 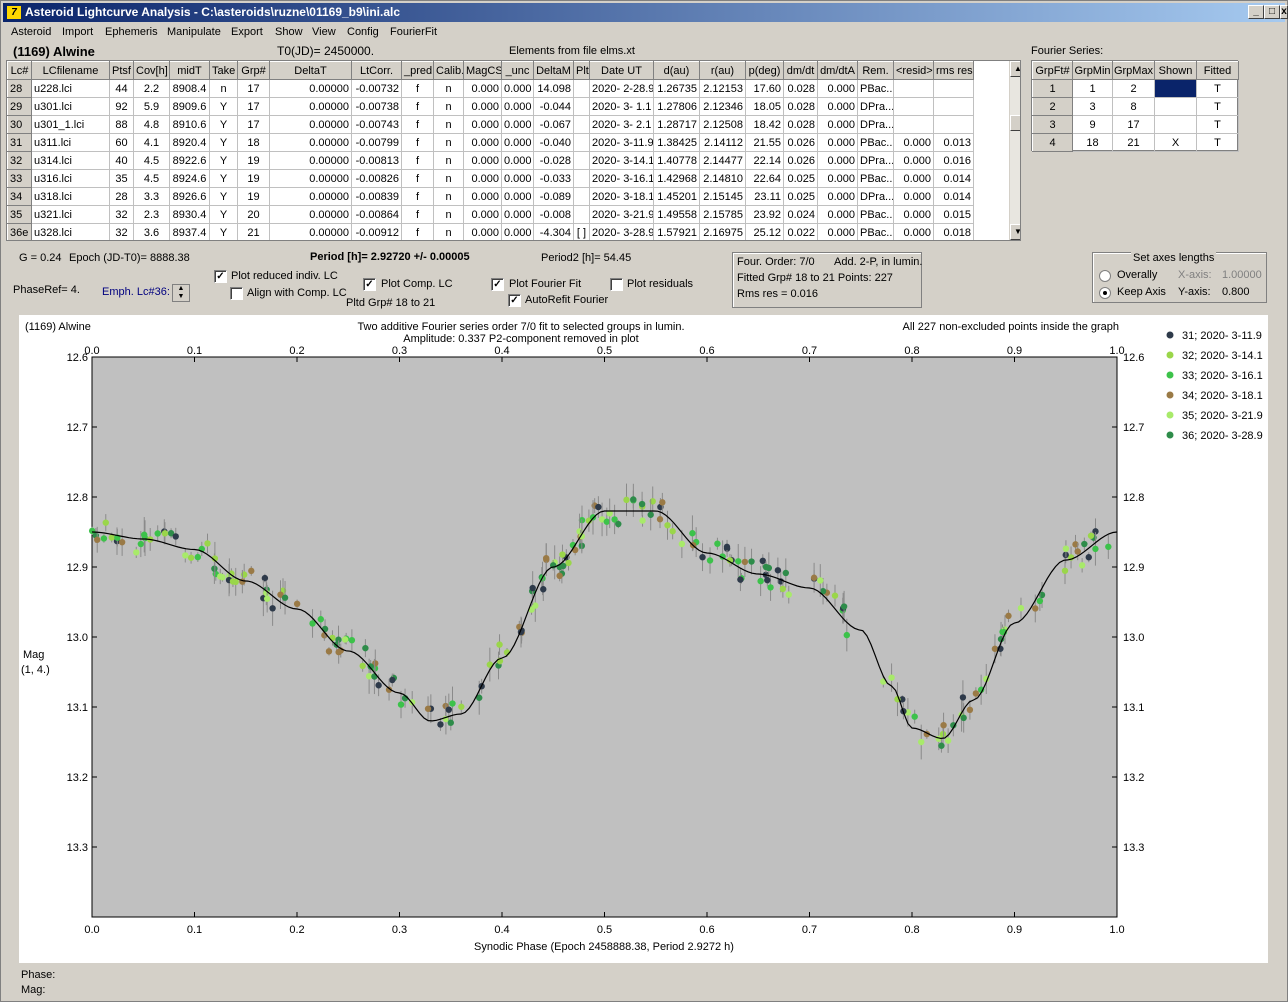 I want to click on table-cell: 2.14477, so click(x=722, y=160).